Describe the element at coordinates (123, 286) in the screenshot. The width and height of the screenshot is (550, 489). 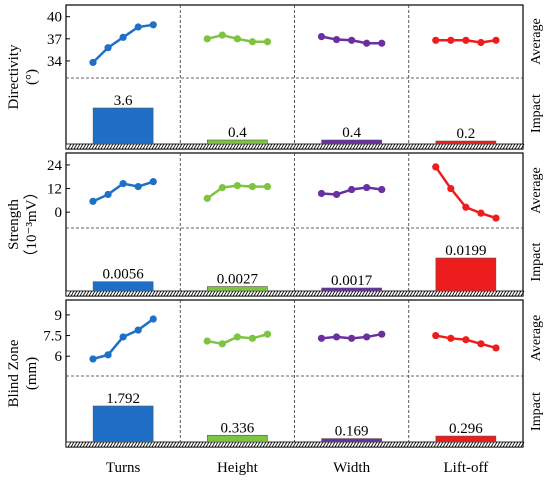
I see `panel-2-turns-impact-bar` at that location.